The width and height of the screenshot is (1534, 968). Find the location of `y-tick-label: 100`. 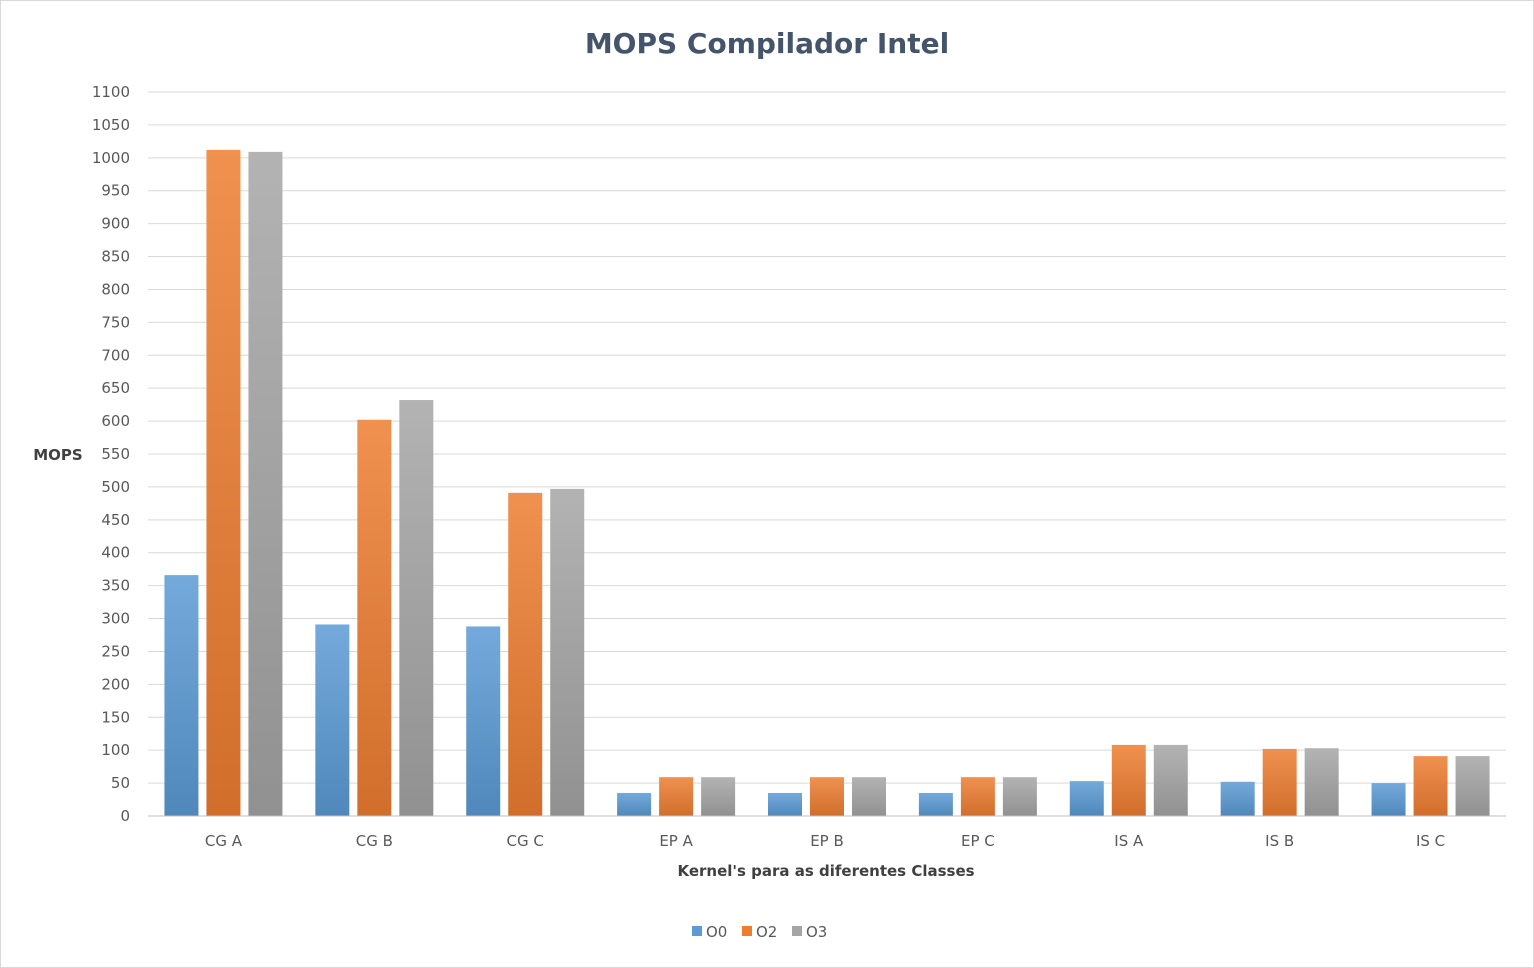

y-tick-label: 100 is located at coordinates (115, 750).